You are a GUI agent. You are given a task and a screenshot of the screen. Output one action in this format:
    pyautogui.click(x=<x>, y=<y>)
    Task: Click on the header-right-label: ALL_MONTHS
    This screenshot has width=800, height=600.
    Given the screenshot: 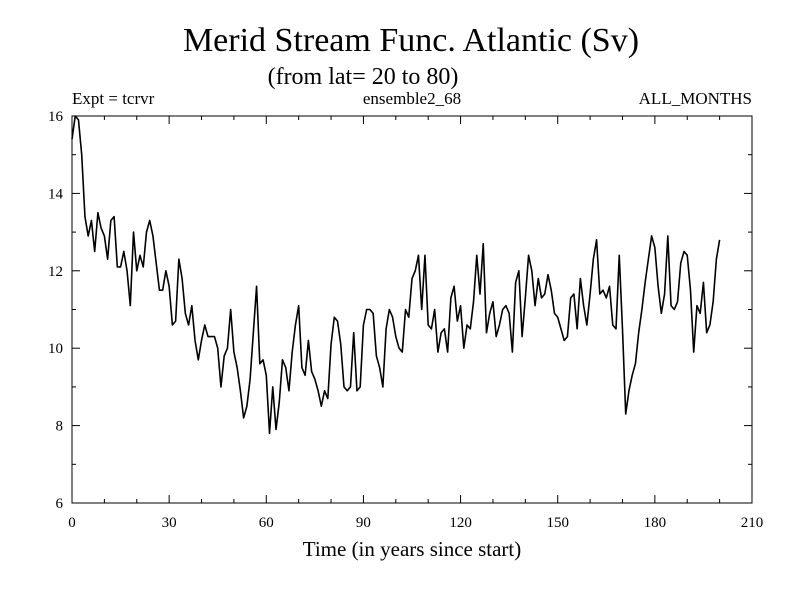 What is the action you would take?
    pyautogui.click(x=695, y=98)
    